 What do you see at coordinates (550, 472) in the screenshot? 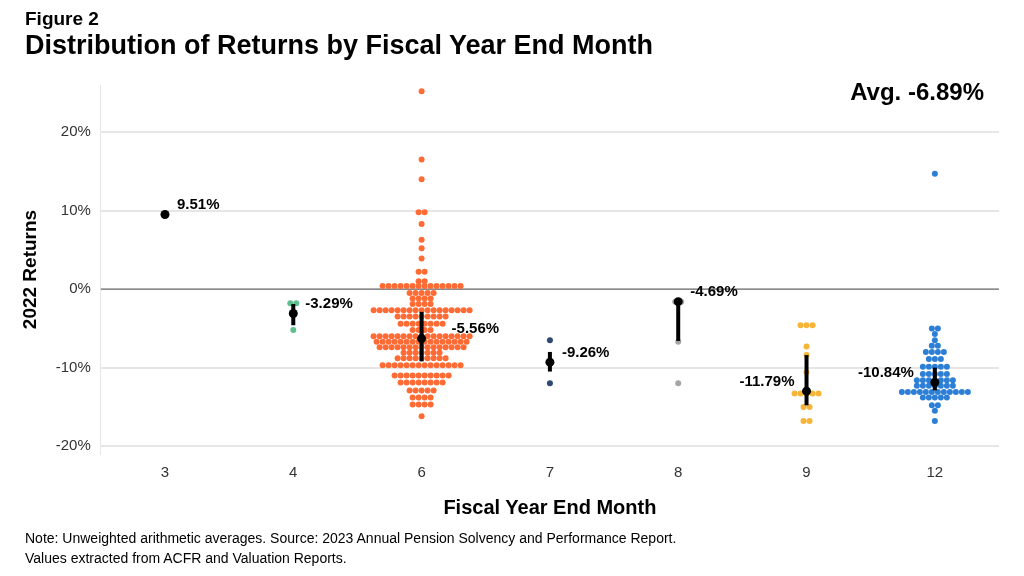
I see `x-tick-label: 7` at bounding box center [550, 472].